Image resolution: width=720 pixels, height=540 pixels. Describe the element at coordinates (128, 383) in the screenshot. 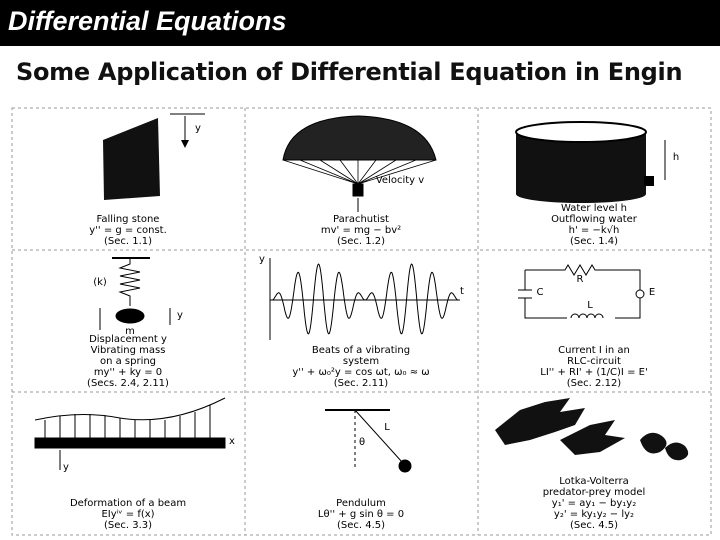

I see `caption-line: (Secs. 2.4, 2.11)` at that location.